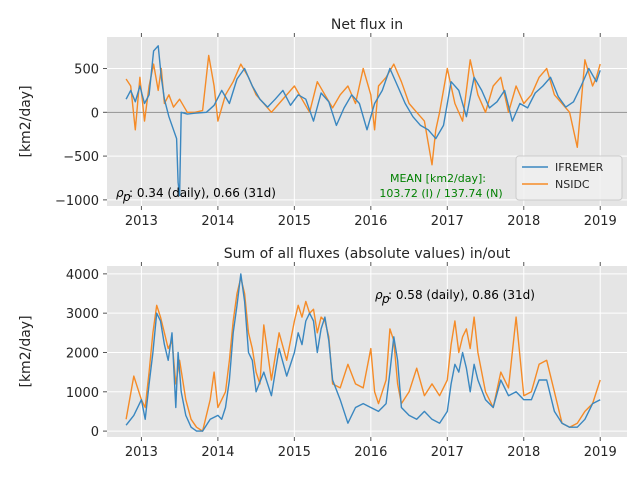 The width and height of the screenshot is (640, 480). Describe the element at coordinates (461, 295) in the screenshot. I see `correlation-text: : 0.58 (daily), 0.86 (31d)` at that location.